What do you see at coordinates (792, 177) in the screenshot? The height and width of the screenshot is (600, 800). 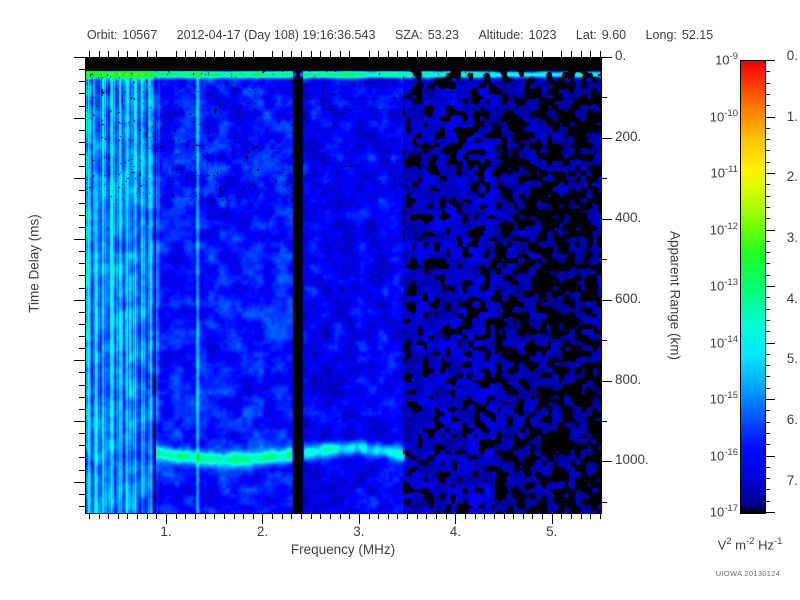 I see `y-tick-label: 2.` at bounding box center [792, 177].